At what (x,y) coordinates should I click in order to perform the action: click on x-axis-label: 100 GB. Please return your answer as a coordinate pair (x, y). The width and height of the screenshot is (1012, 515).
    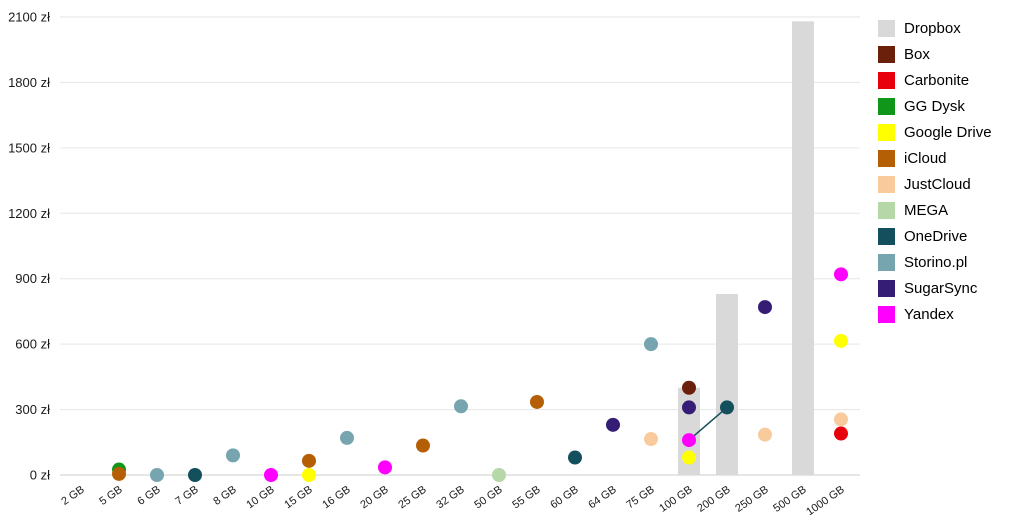
    Looking at the image, I should click on (675, 499).